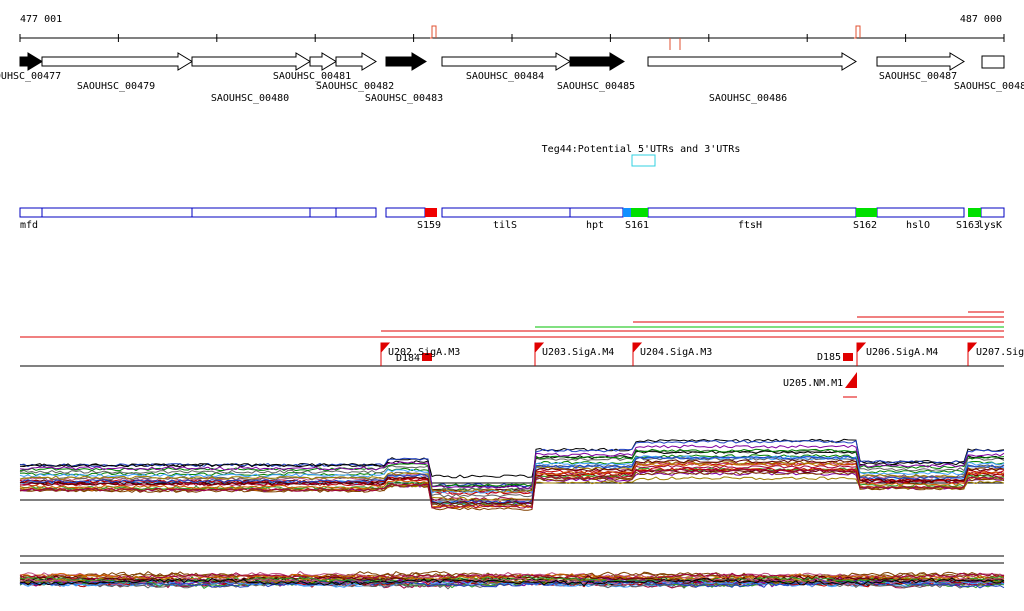 The width and height of the screenshot is (1024, 611). I want to click on gene-label: SAOUHSC_00486, so click(748, 98).